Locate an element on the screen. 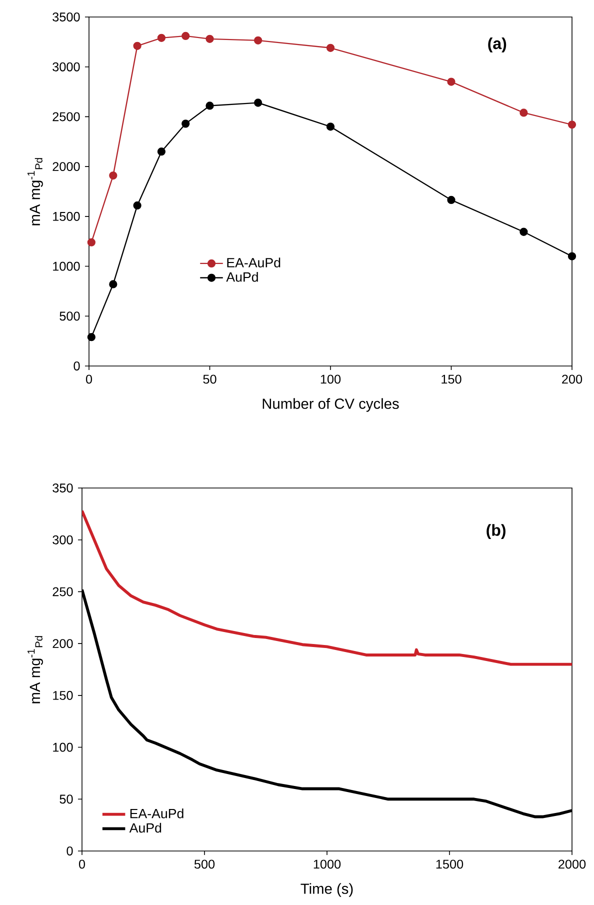 This screenshot has height=905, width=594. y-tick-label: 3000 is located at coordinates (66, 67).